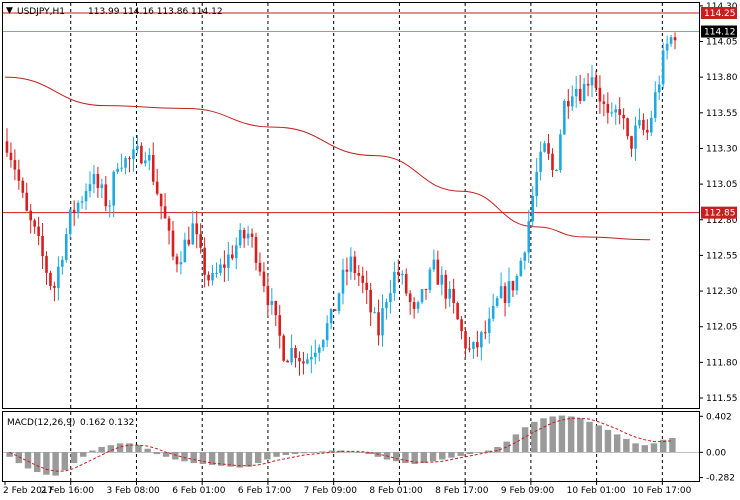 This screenshot has height=500, width=740. I want to click on price-tick-label: 112.80, so click(722, 221).